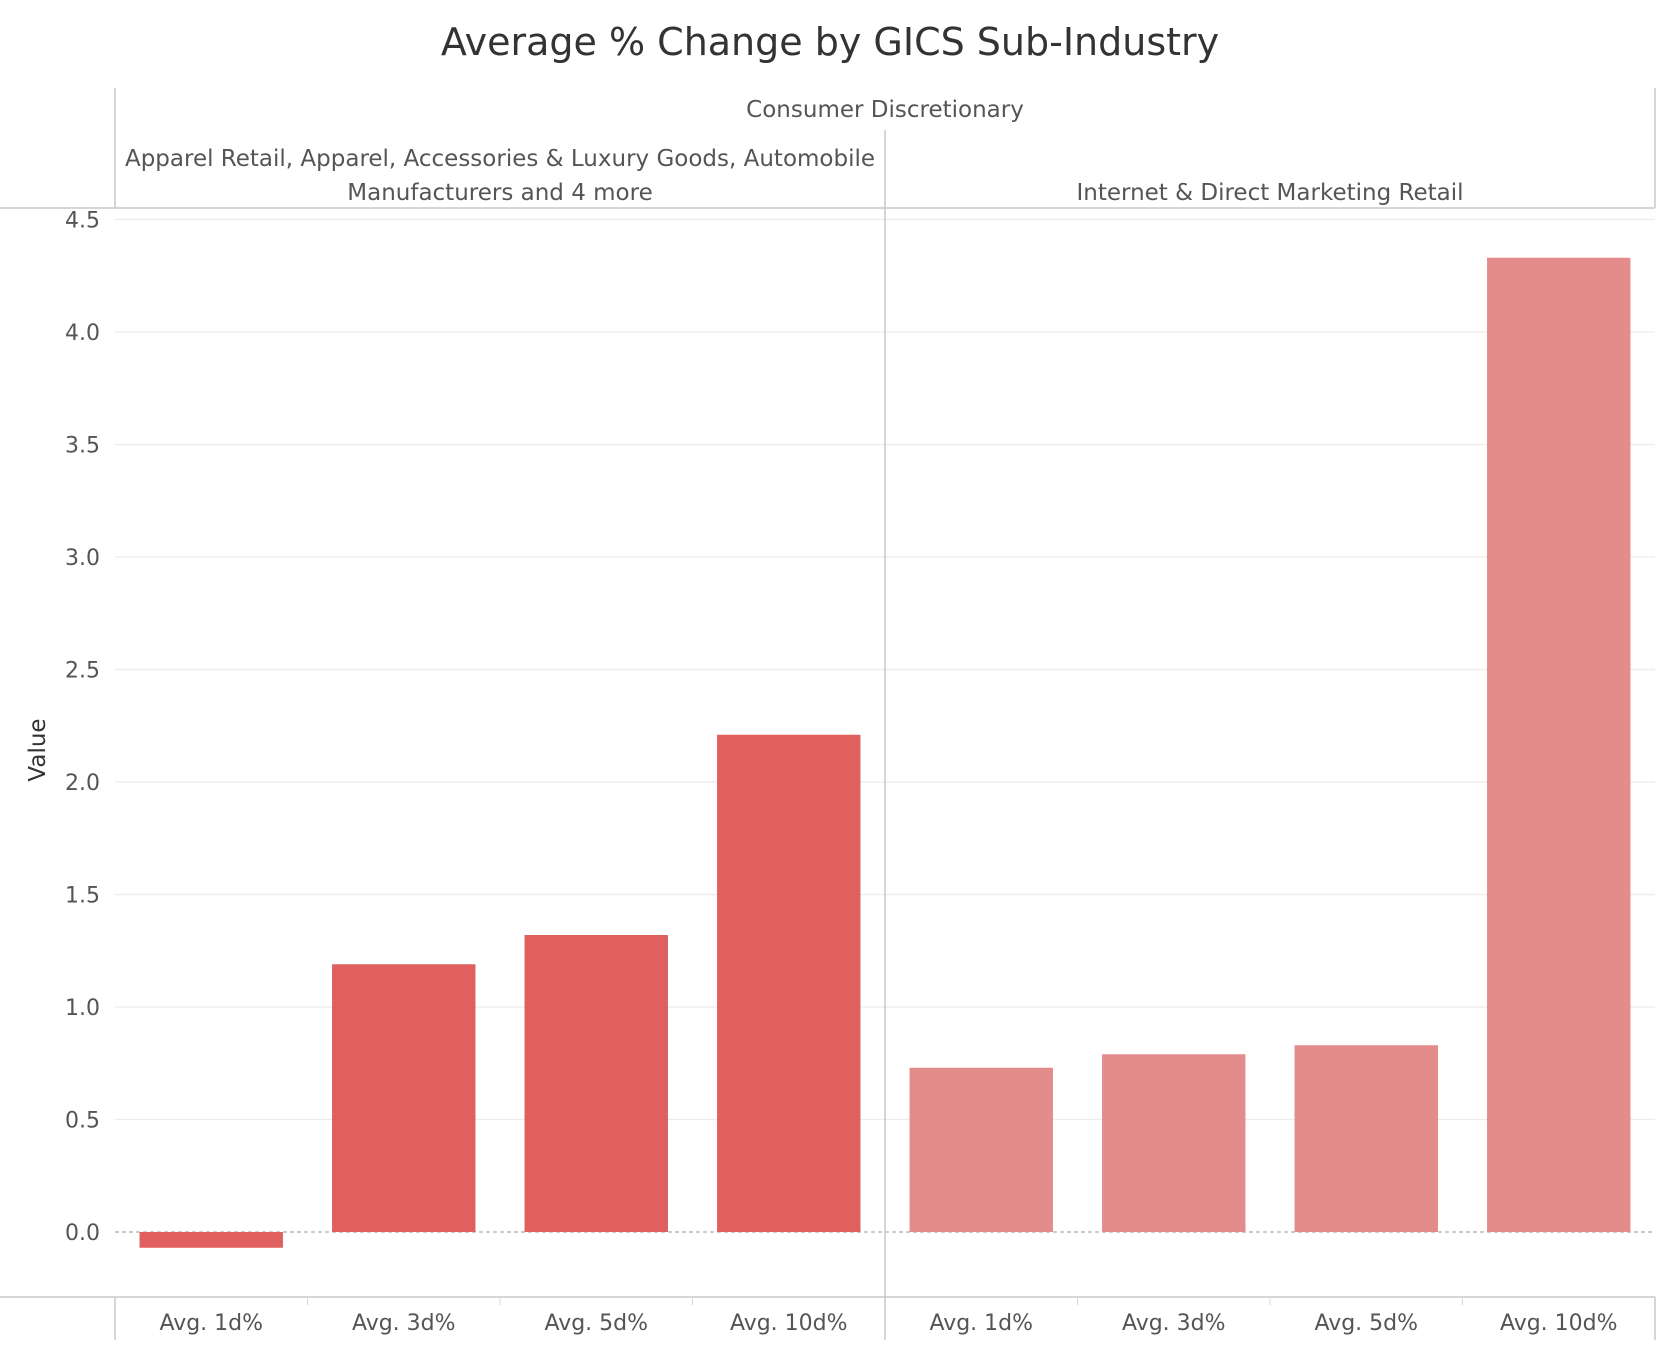  What do you see at coordinates (82, 1233) in the screenshot?
I see `y-tick-label: 0.0` at bounding box center [82, 1233].